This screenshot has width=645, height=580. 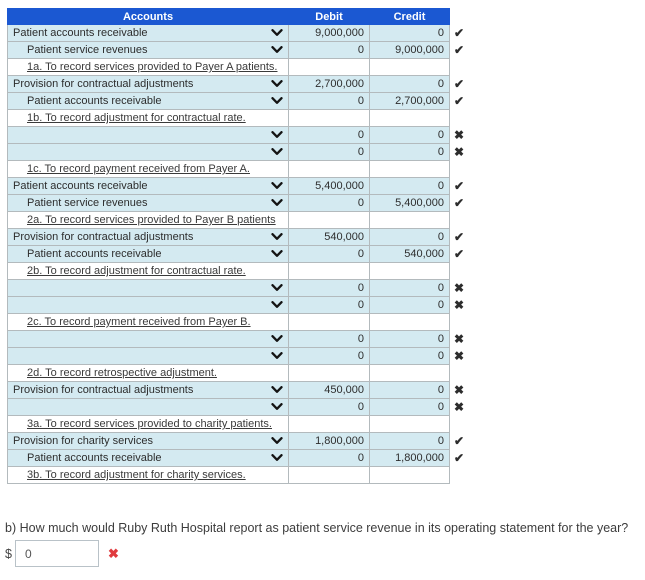 What do you see at coordinates (329, 33) in the screenshot?
I see `debit-amount-cell: 9,000,000` at bounding box center [329, 33].